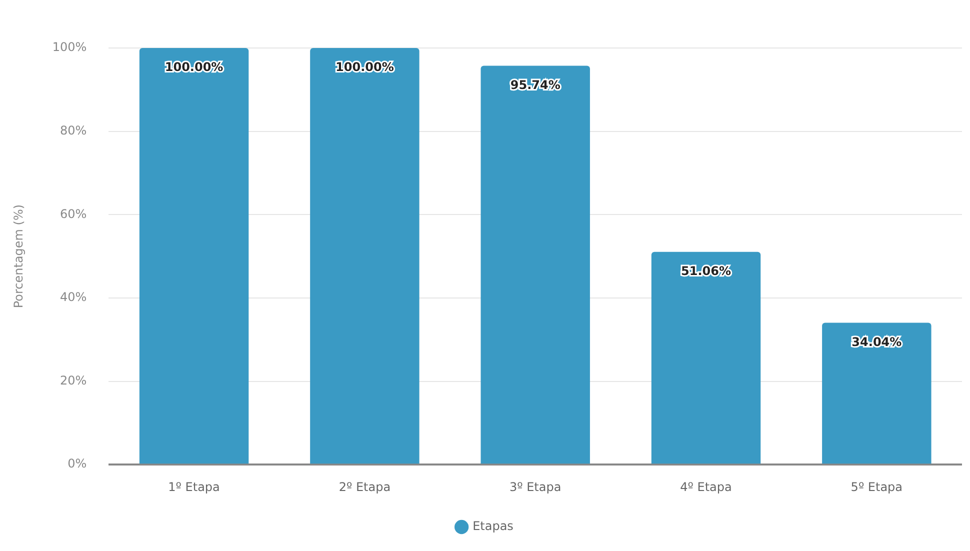 This screenshot has width=970, height=551. Describe the element at coordinates (73, 297) in the screenshot. I see `y-tick-label: 40%` at that location.